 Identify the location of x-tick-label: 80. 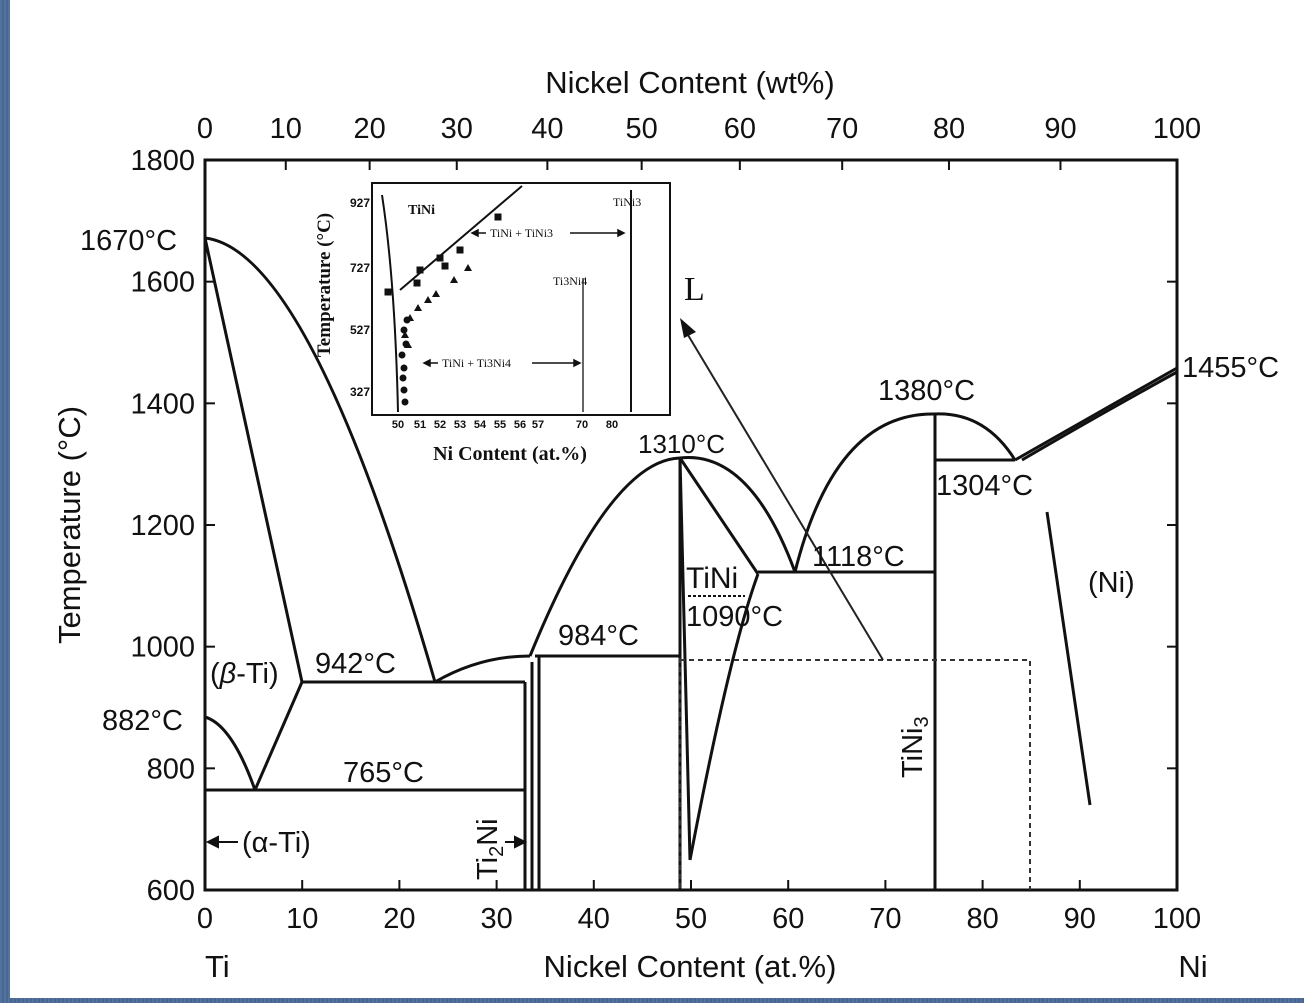
(982, 919).